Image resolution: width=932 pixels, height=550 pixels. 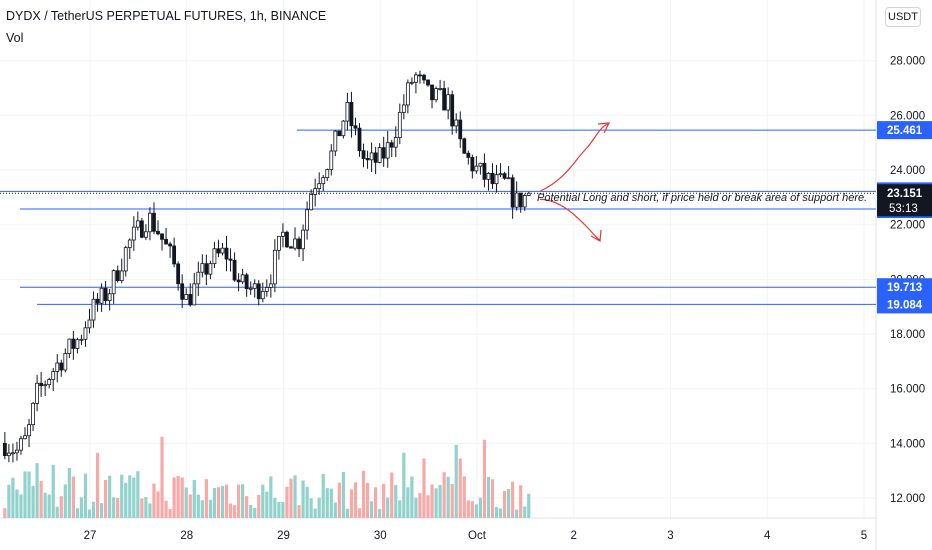 I want to click on volume-label: Vol, so click(x=15, y=38).